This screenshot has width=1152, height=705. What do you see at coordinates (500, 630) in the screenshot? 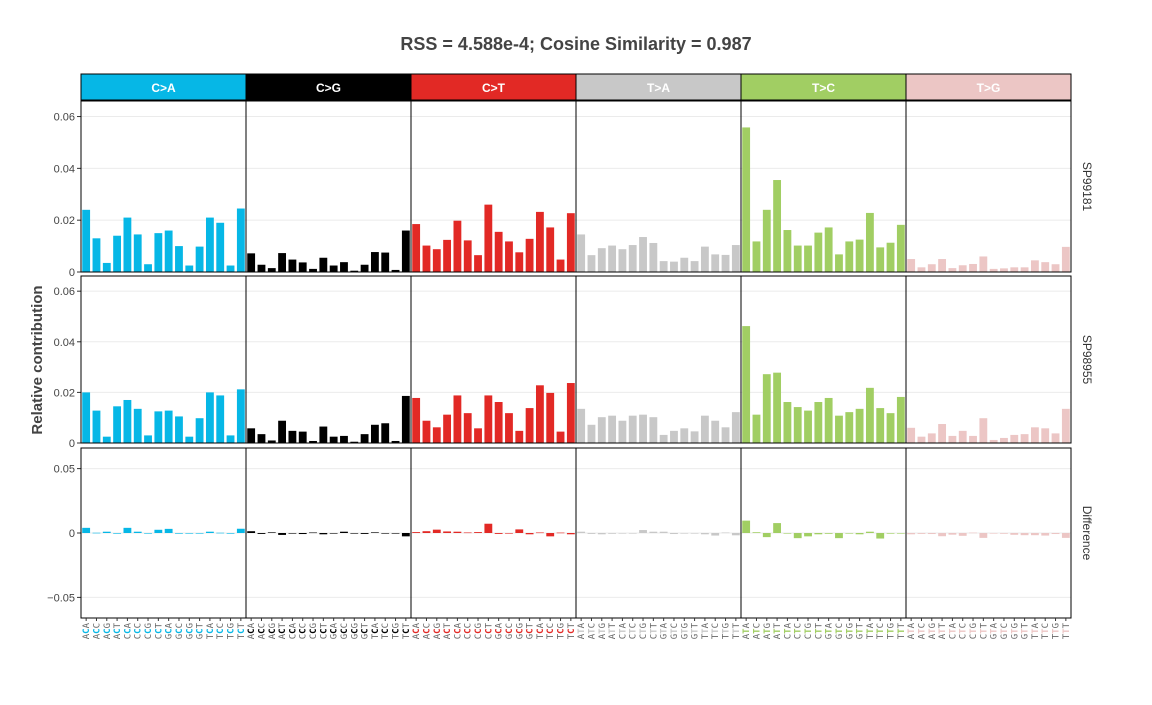
I see `x-tick-label: GCA` at bounding box center [500, 630].